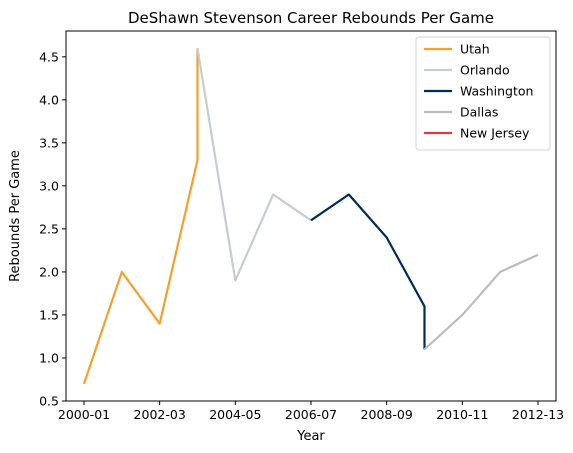 This screenshot has width=573, height=453. What do you see at coordinates (538, 414) in the screenshot?
I see `x-tick-label: 2012-13` at bounding box center [538, 414].